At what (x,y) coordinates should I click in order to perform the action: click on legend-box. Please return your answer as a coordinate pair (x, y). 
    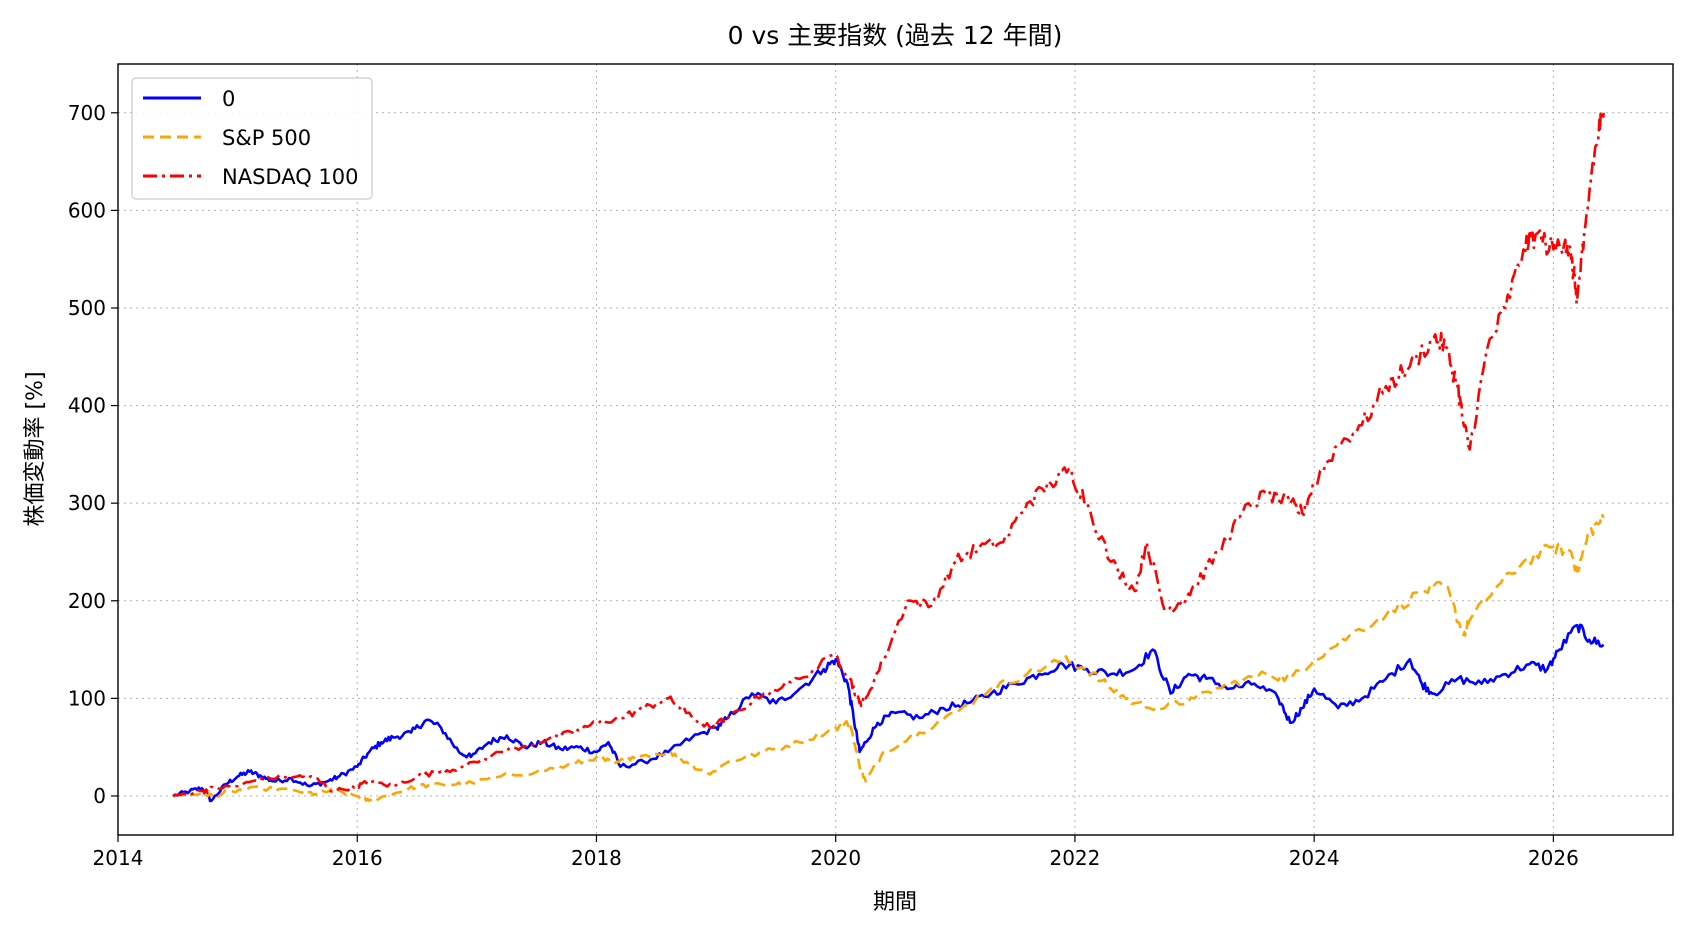
    Looking at the image, I should click on (252, 138).